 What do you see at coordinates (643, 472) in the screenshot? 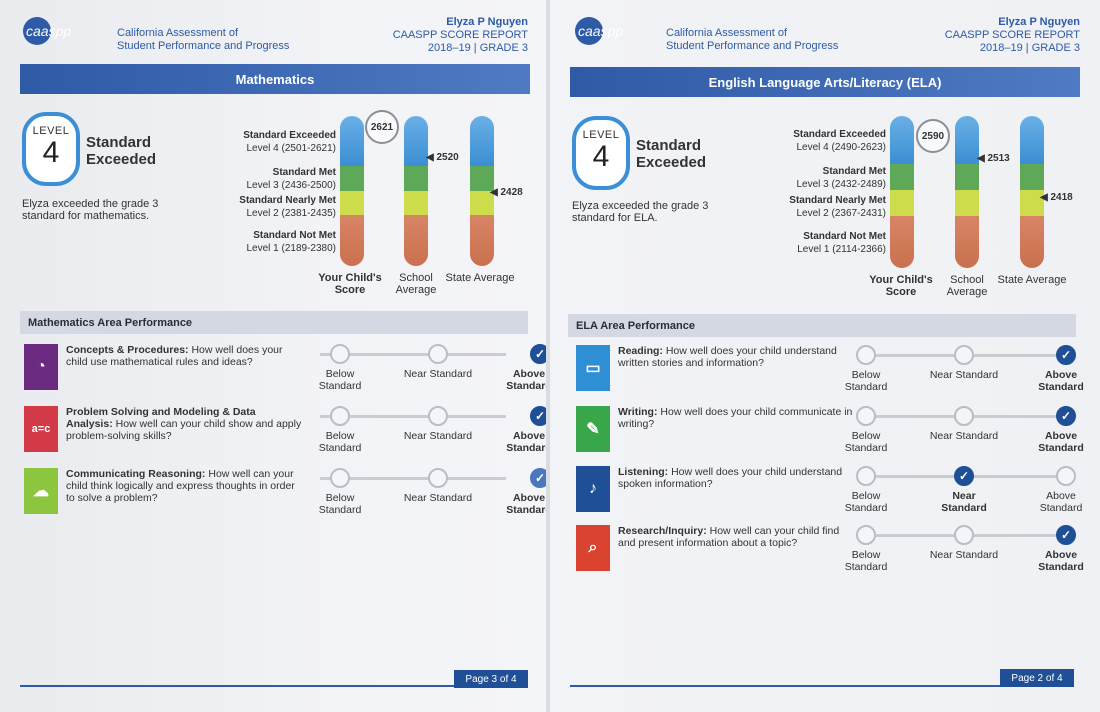
I see `claim-title: Listening:` at bounding box center [643, 472].